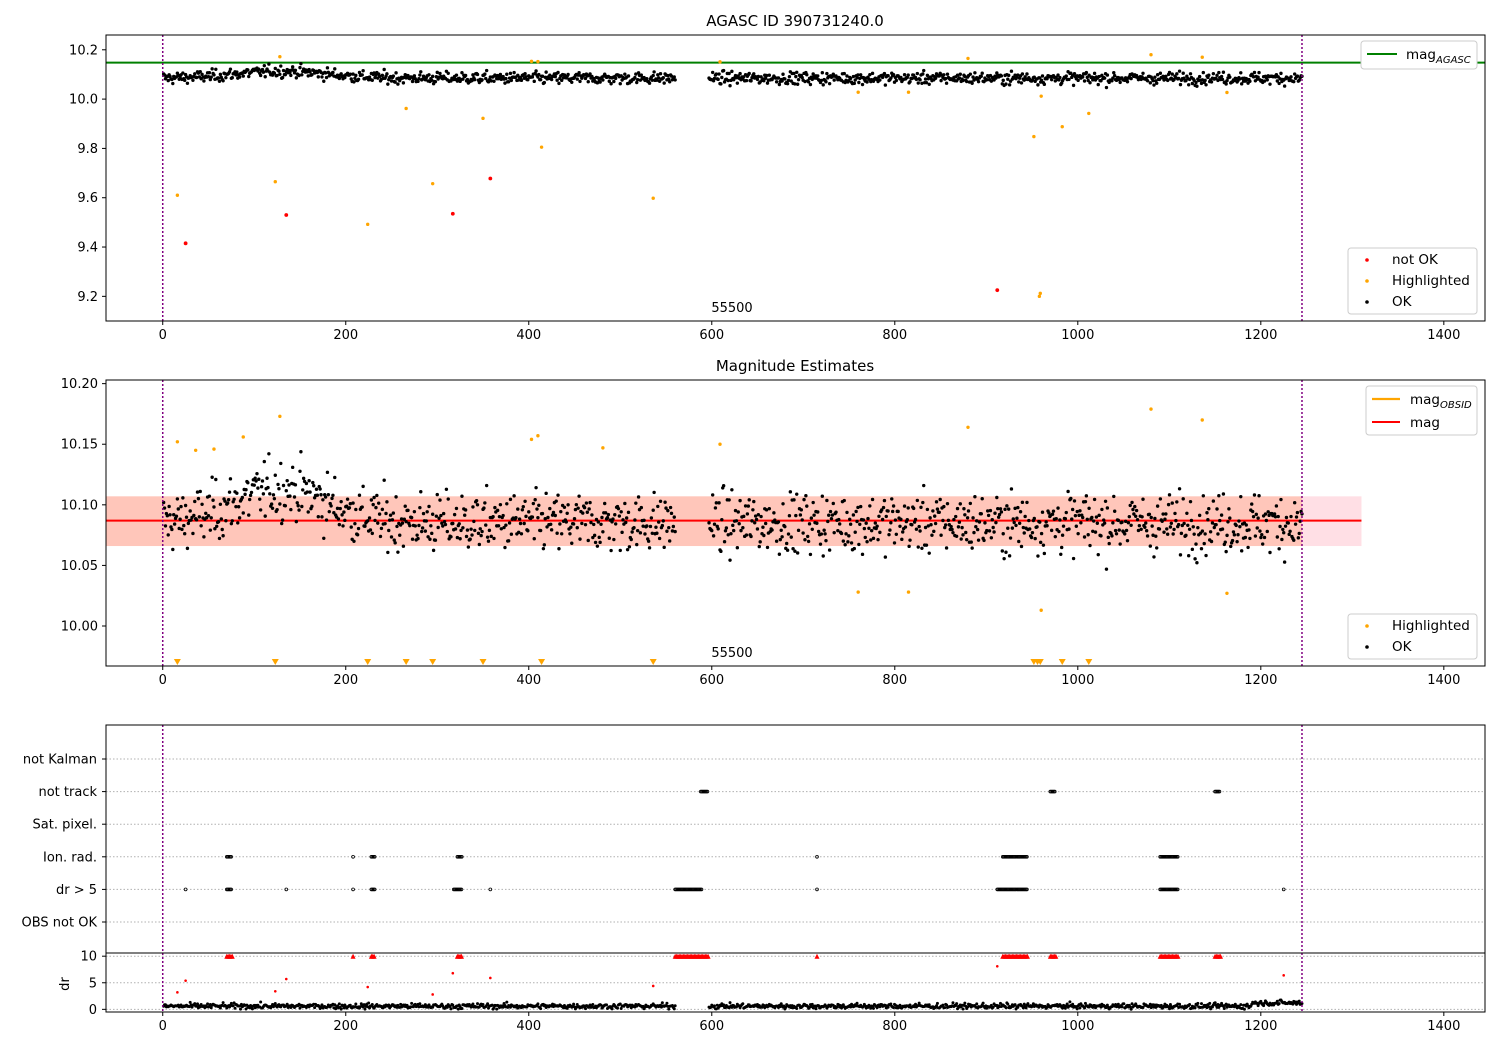  What do you see at coordinates (711, 335) in the screenshot?
I see `x-tick-label: 600` at bounding box center [711, 335].